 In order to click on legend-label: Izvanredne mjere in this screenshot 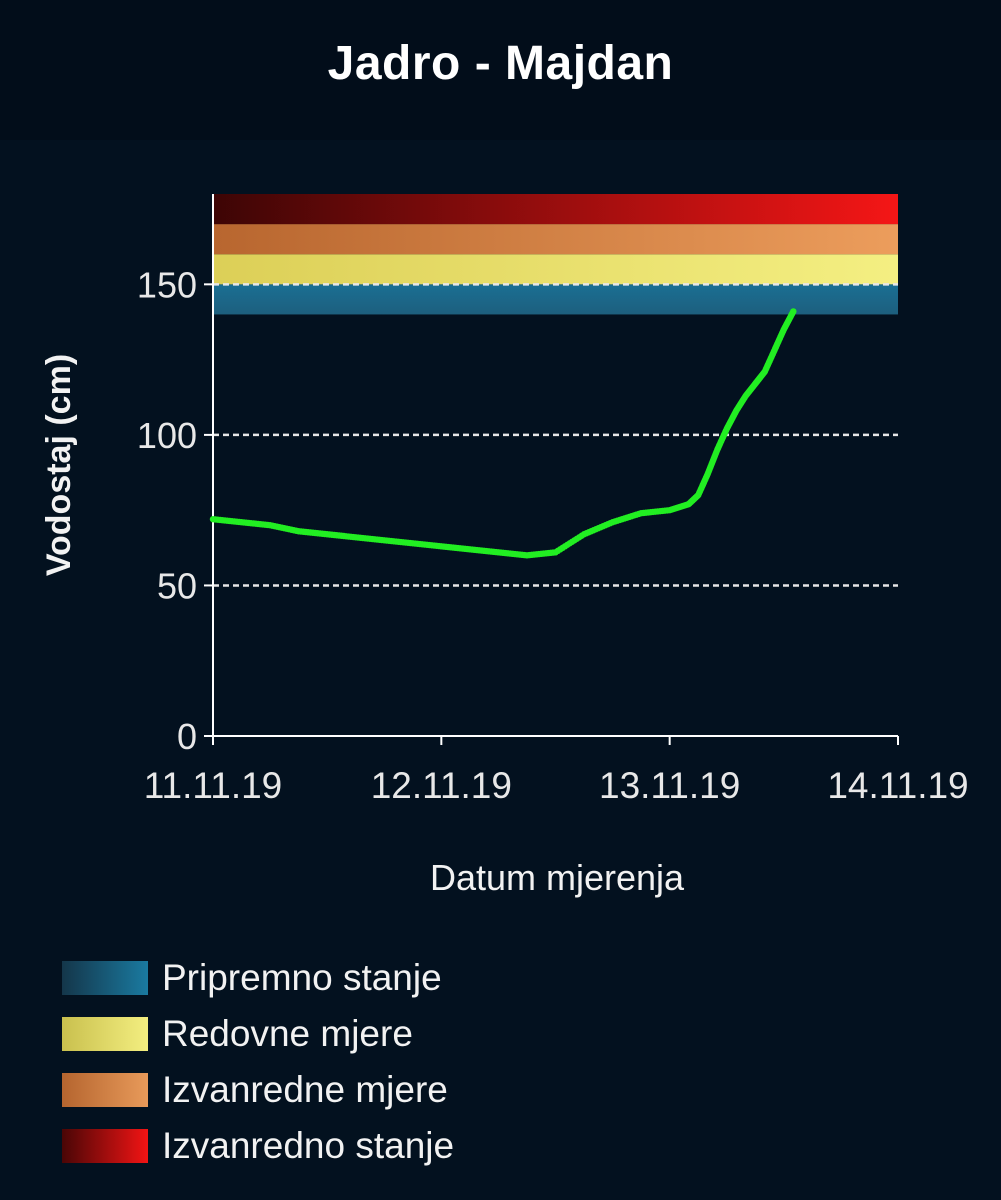, I will do `click(305, 1089)`.